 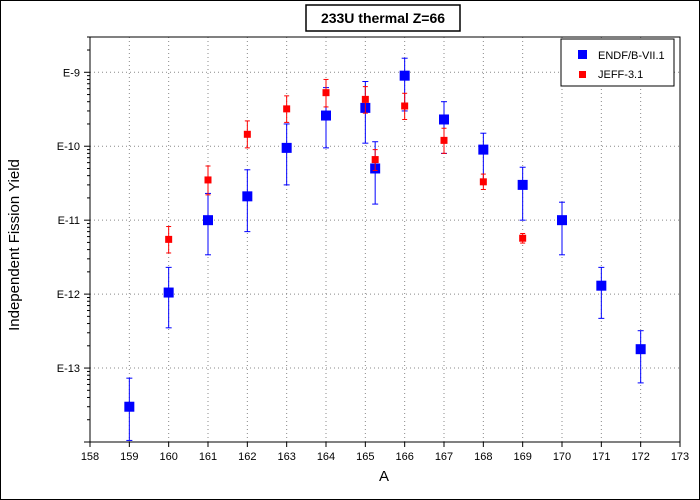 I want to click on x-tick-label: 163, so click(x=286, y=457).